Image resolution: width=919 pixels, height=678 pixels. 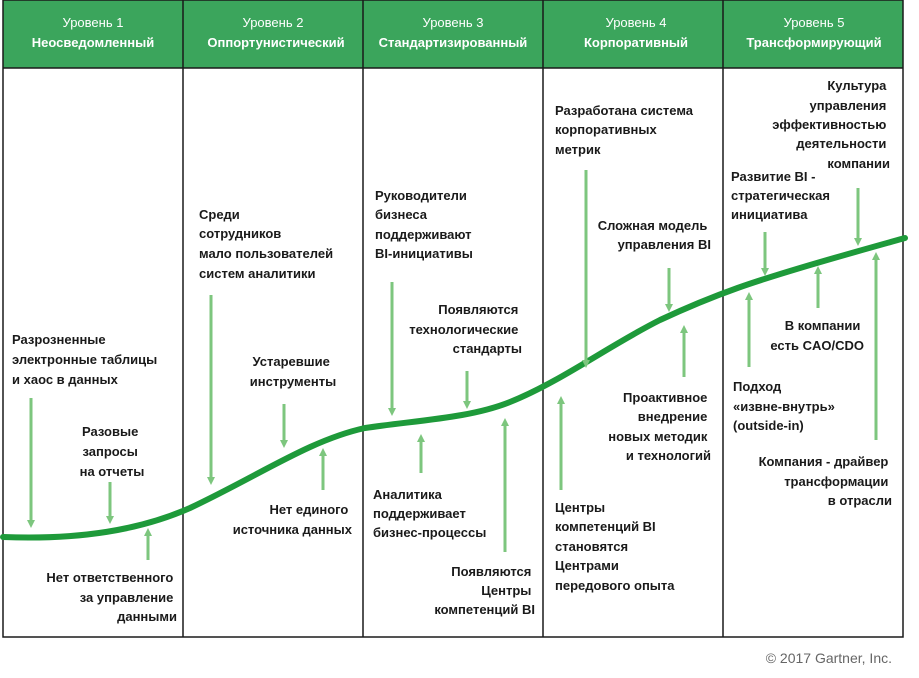 I want to click on level-3-title: Уровень 3, so click(x=453, y=22).